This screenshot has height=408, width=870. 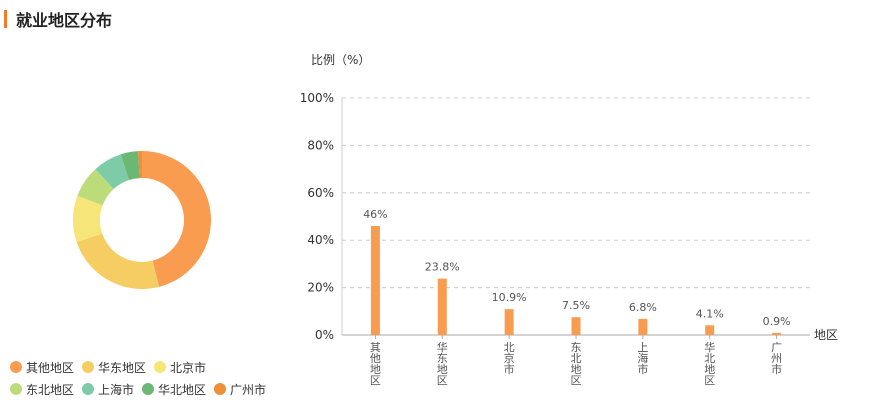 What do you see at coordinates (442, 267) in the screenshot?
I see `bar-value-label: 23.8%` at bounding box center [442, 267].